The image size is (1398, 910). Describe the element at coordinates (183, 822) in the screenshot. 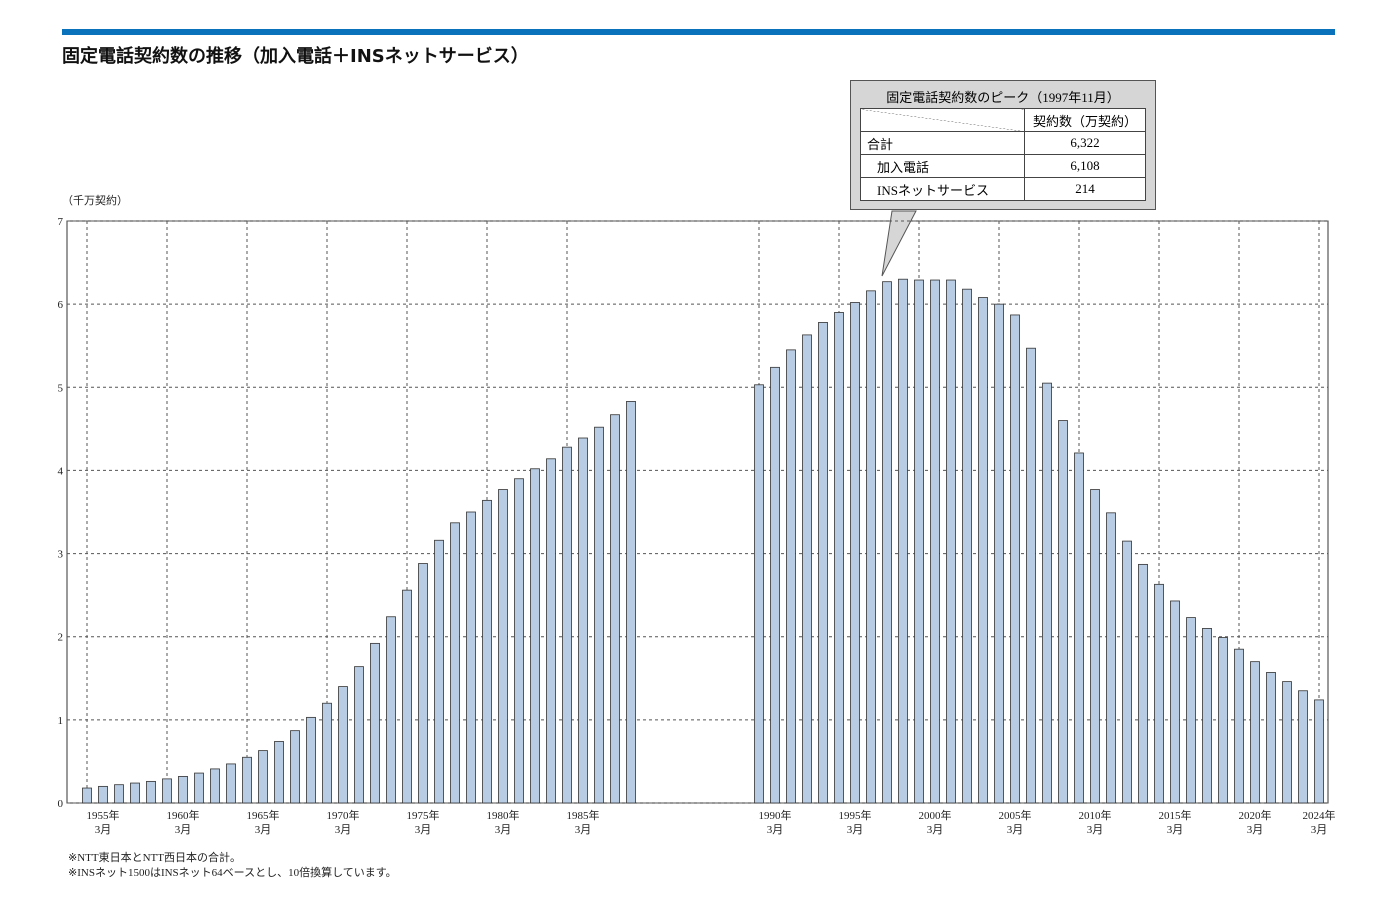

I see `x-tick-label: 1960年 3月` at that location.